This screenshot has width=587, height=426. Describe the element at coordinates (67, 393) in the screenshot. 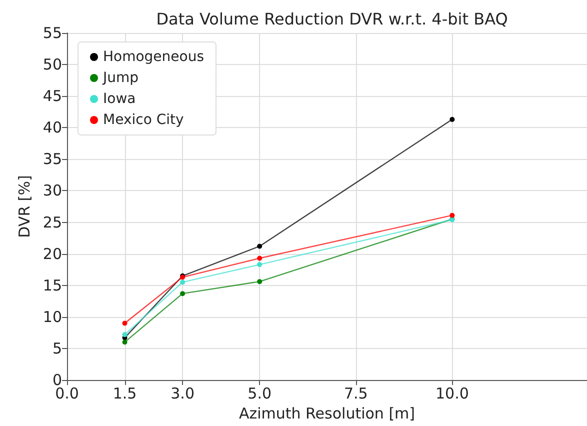

I see `x-tick-label: 0.0` at that location.